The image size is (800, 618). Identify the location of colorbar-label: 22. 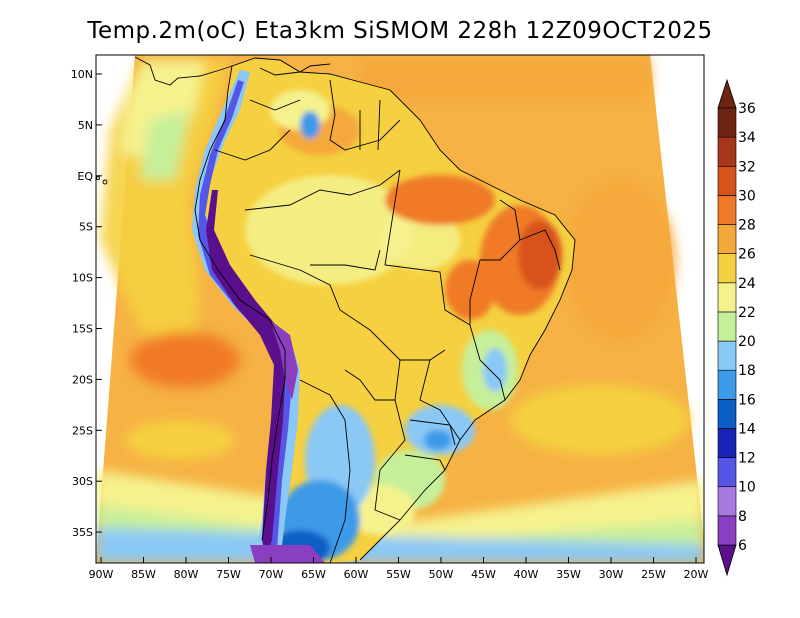
(747, 313).